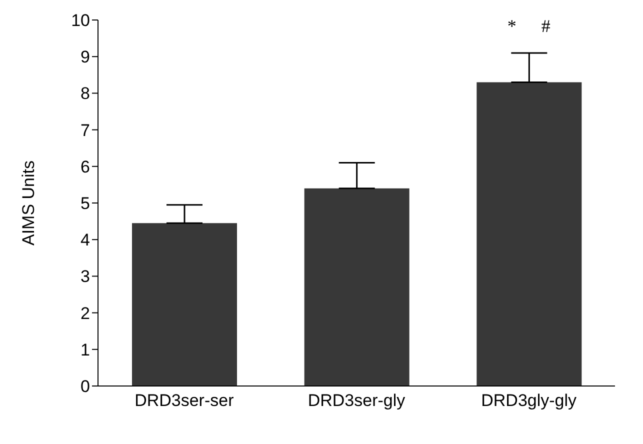 The height and width of the screenshot is (444, 643). I want to click on y-tick-label: 1, so click(85, 350).